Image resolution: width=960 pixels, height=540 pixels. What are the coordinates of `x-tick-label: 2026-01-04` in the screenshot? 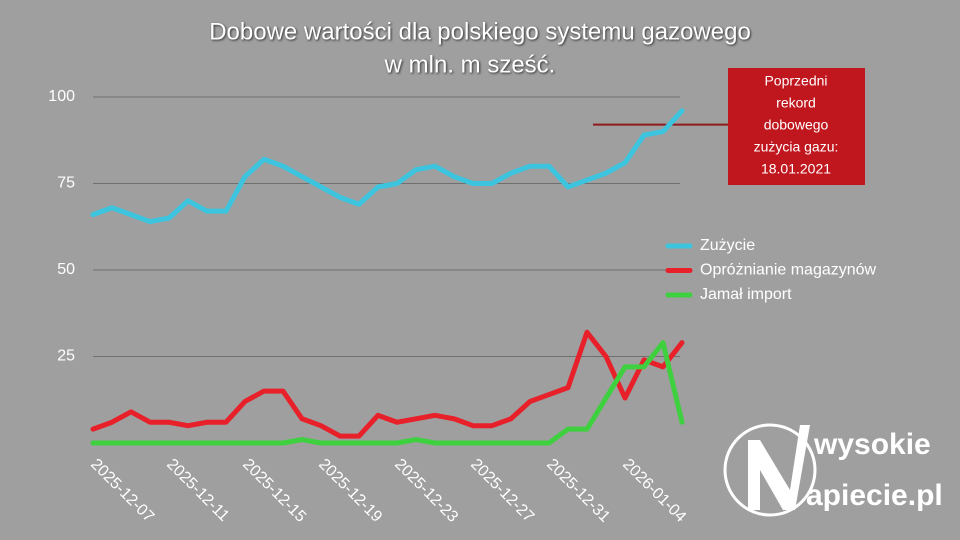 It's located at (654, 491).